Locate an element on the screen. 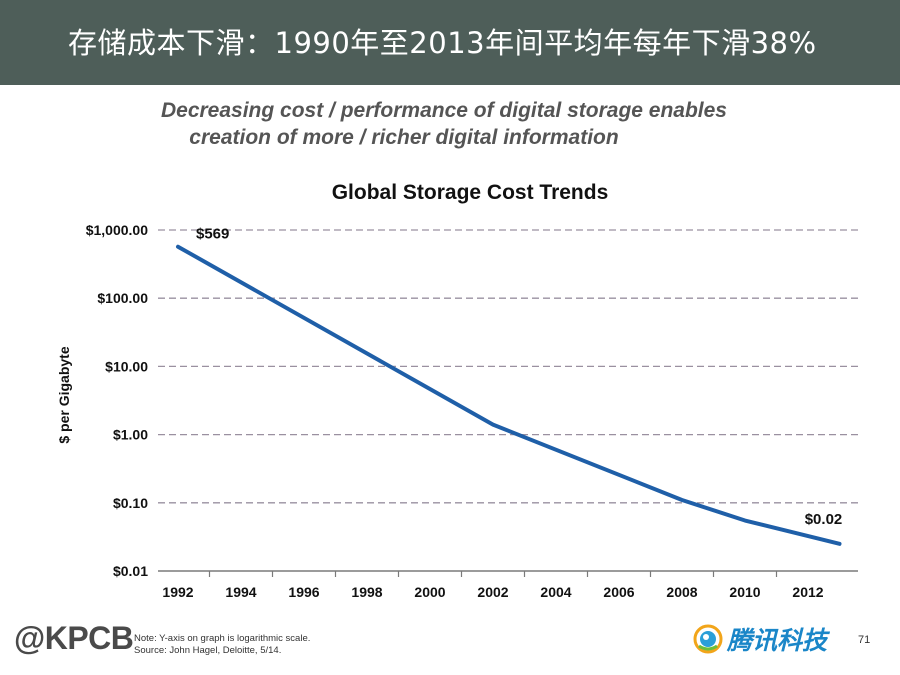 This screenshot has width=900, height=675. kpcb-logo: @KPCB is located at coordinates (74, 638).